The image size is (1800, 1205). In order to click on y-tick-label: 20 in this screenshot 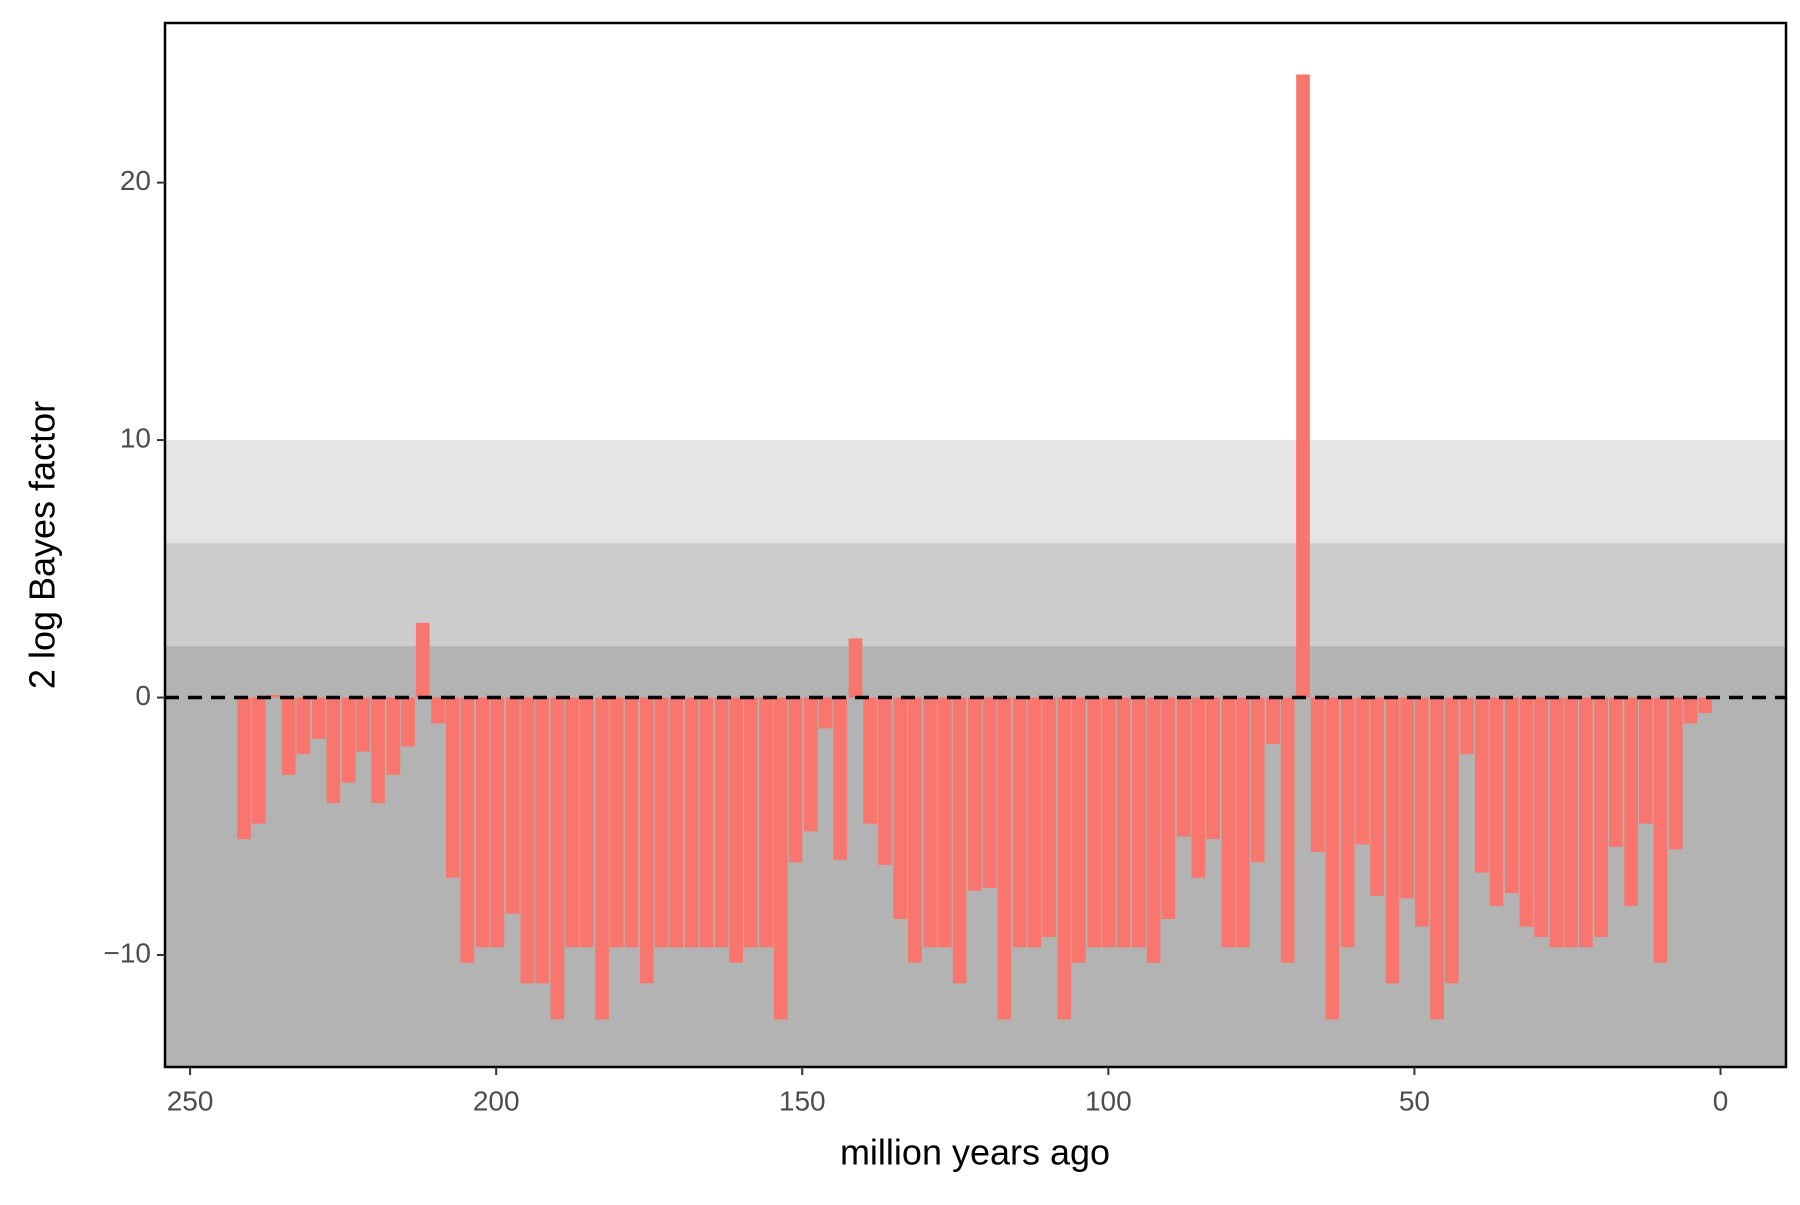, I will do `click(135, 180)`.